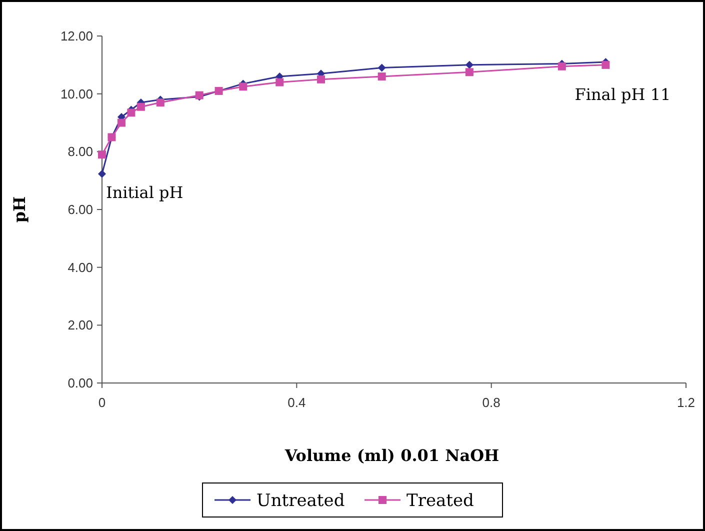 The height and width of the screenshot is (531, 705). I want to click on legend-label: Untreated, so click(300, 500).